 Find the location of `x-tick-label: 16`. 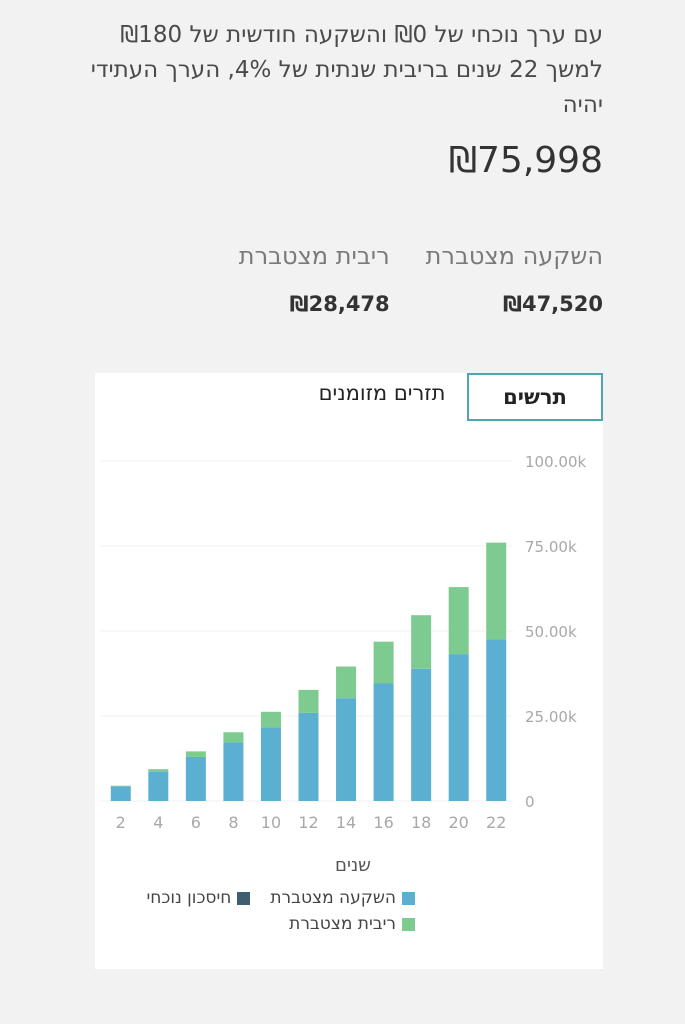

x-tick-label: 16 is located at coordinates (383, 822).